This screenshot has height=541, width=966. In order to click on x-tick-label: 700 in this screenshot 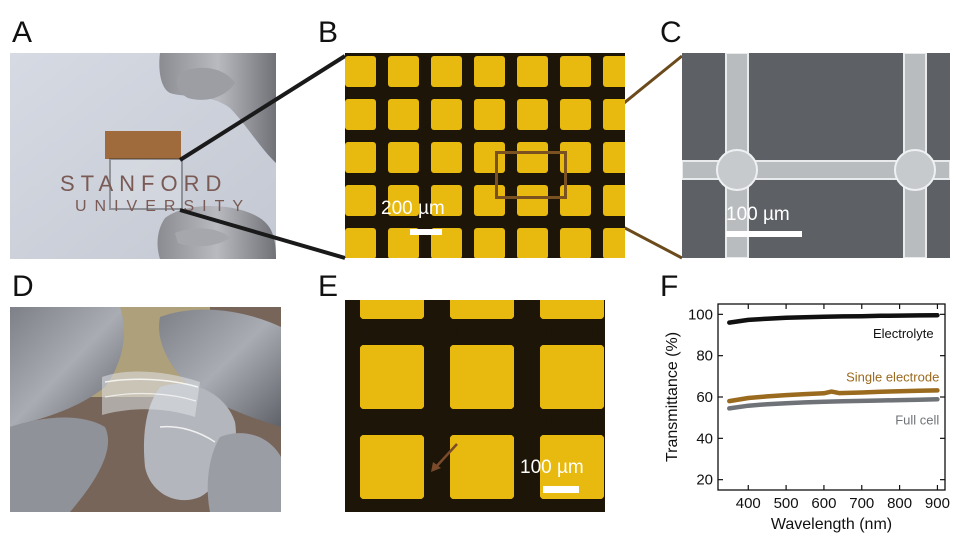, I will do `click(861, 503)`.